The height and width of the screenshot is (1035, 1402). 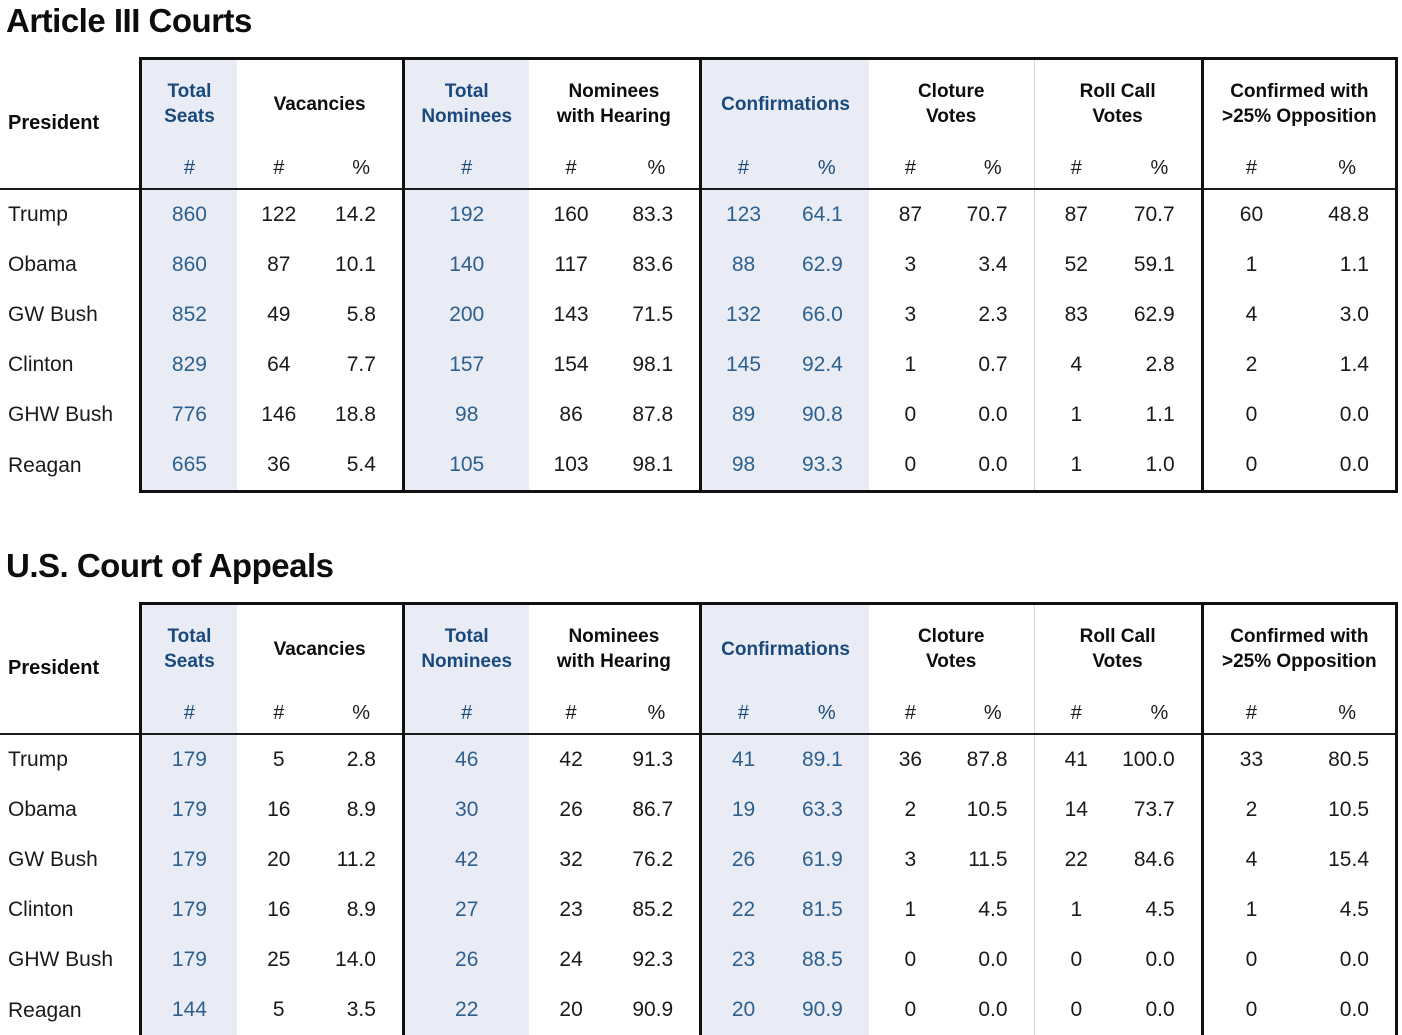 I want to click on data-cell: 200, so click(x=465, y=314).